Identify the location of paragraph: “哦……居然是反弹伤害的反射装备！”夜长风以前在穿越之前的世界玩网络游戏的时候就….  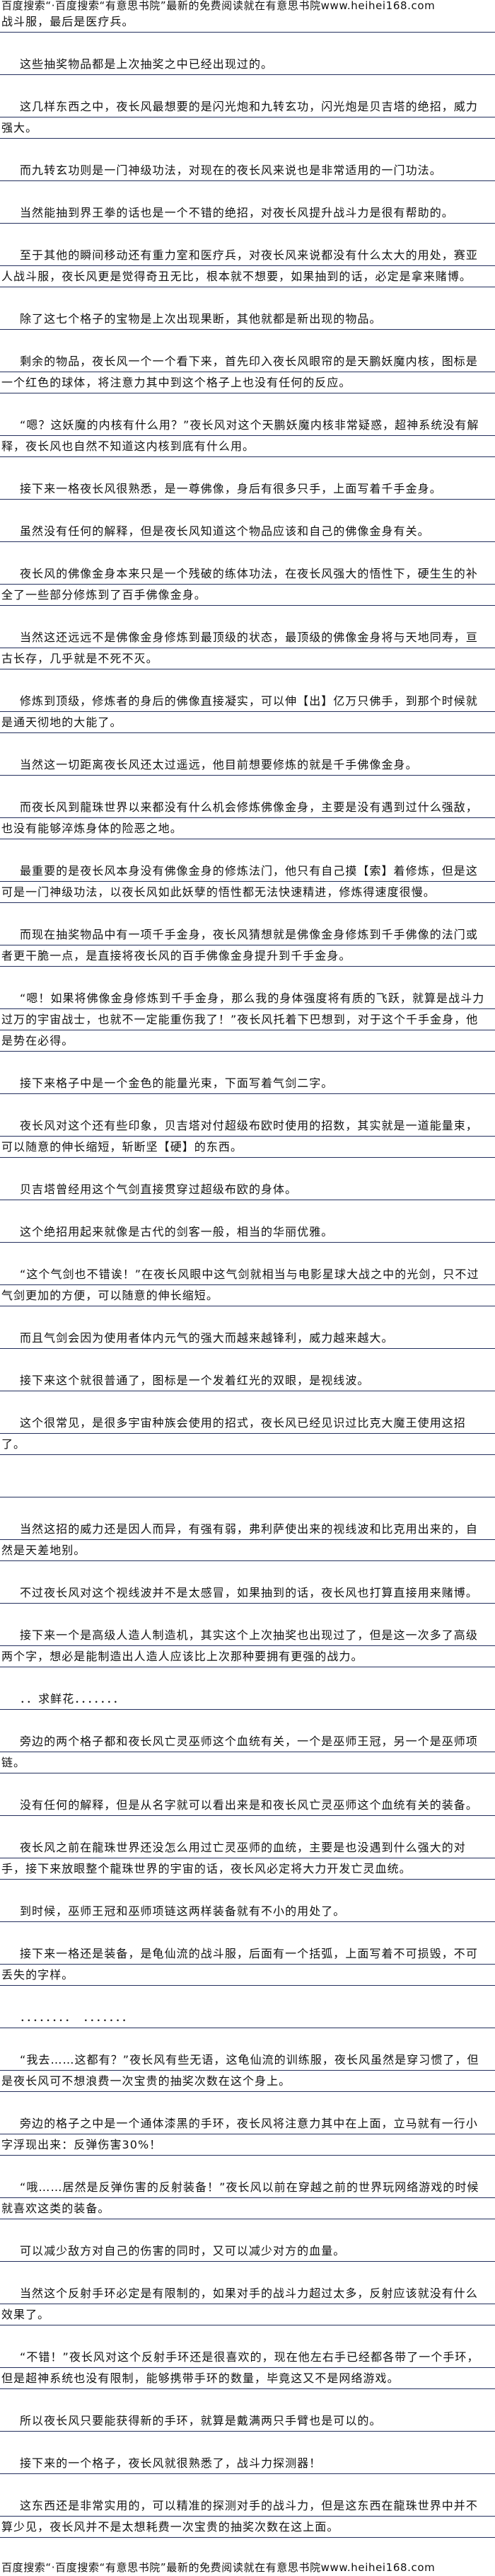
(248, 2198).